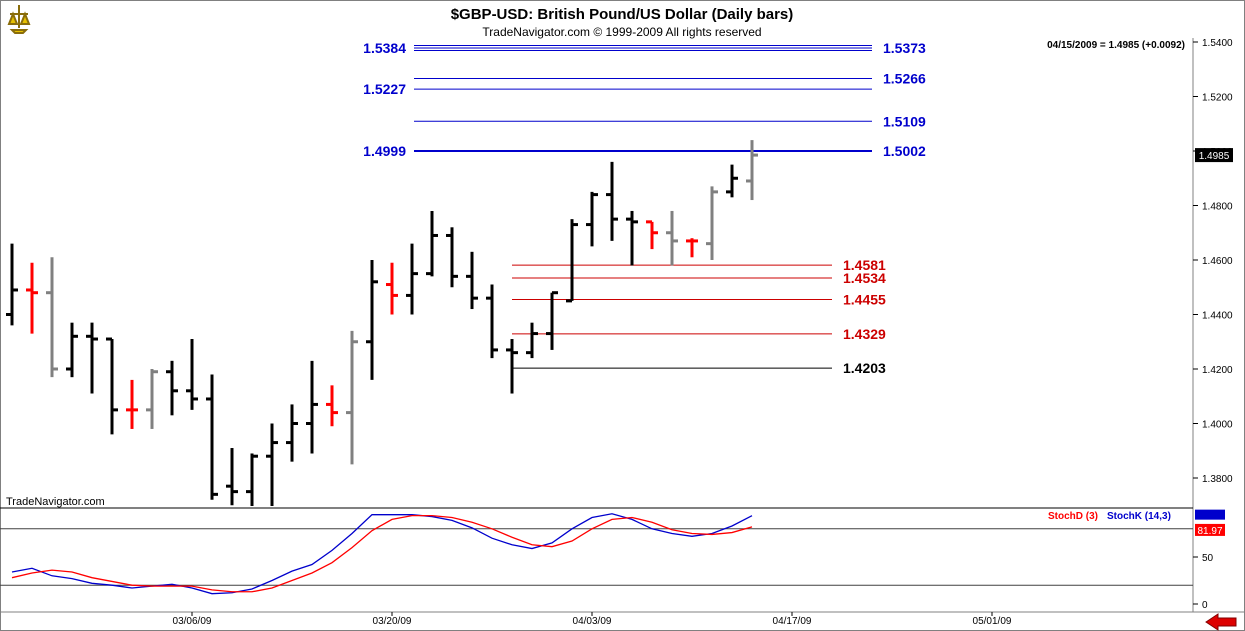  I want to click on y-tick-label: 1.4600, so click(1217, 261).